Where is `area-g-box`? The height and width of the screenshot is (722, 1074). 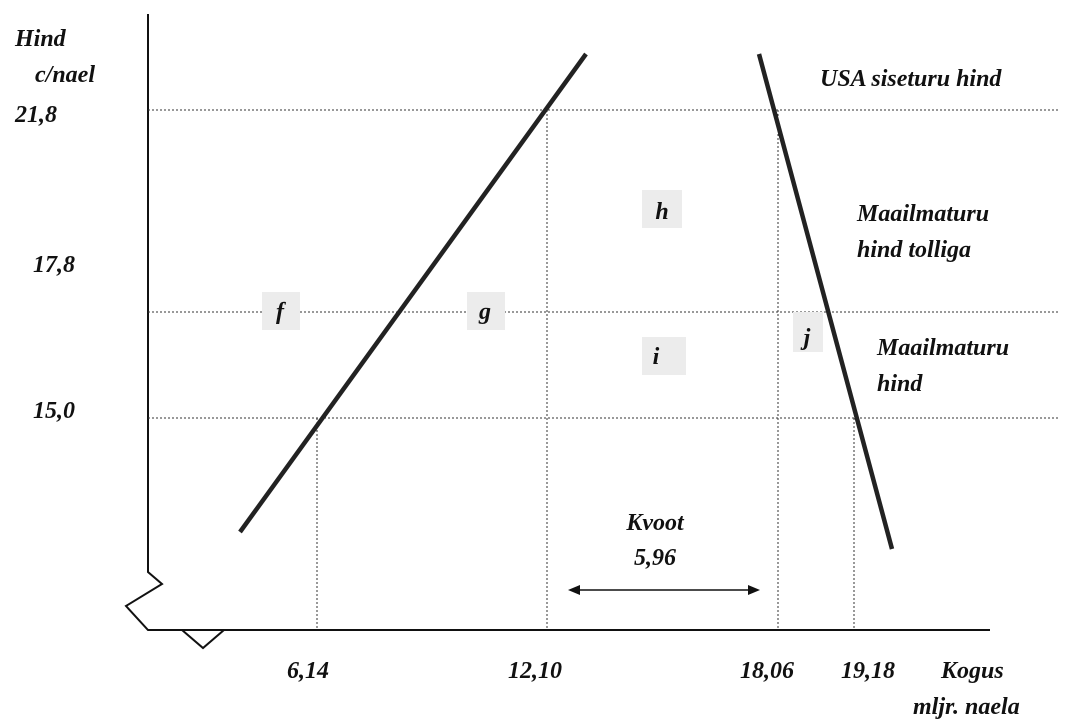
area-g-box is located at coordinates (486, 311).